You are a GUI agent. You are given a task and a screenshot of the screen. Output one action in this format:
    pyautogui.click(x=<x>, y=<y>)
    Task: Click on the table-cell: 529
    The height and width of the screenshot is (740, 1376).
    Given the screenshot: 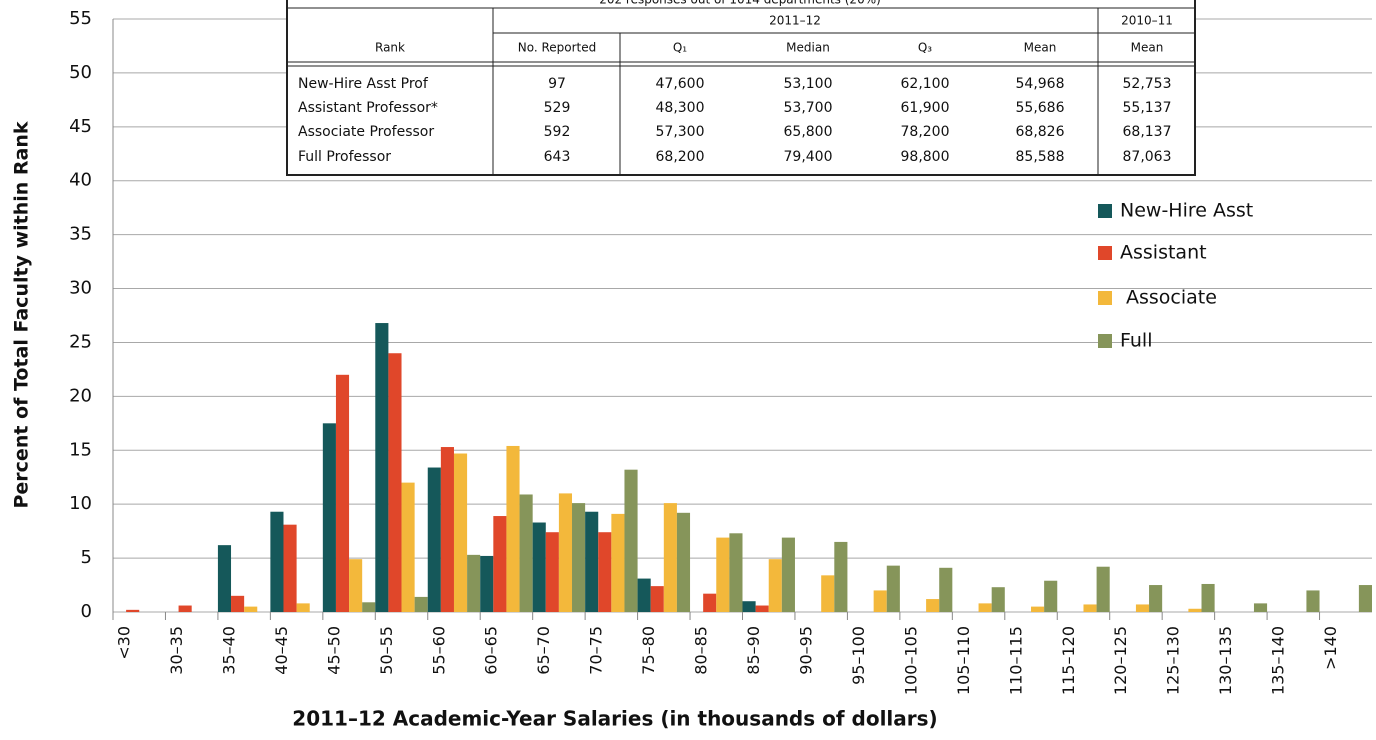 What is the action you would take?
    pyautogui.click(x=557, y=108)
    